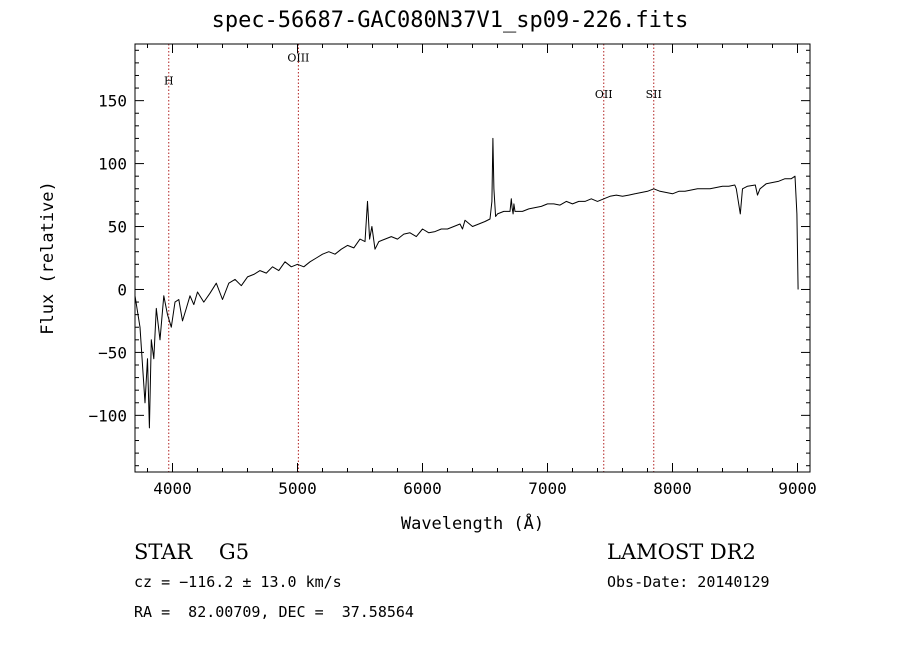  Describe the element at coordinates (472, 523) in the screenshot. I see `x-axis-label: Wavelength (Å)` at that location.